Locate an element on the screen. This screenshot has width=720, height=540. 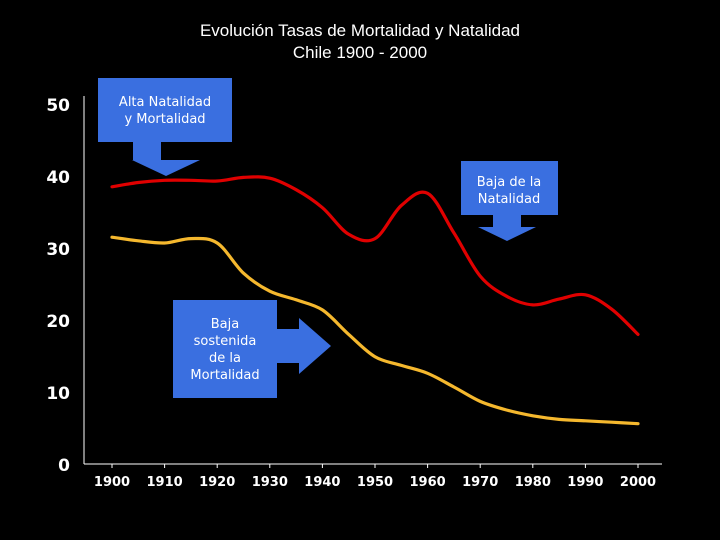
y-tick-label: 20 is located at coordinates (58, 322).